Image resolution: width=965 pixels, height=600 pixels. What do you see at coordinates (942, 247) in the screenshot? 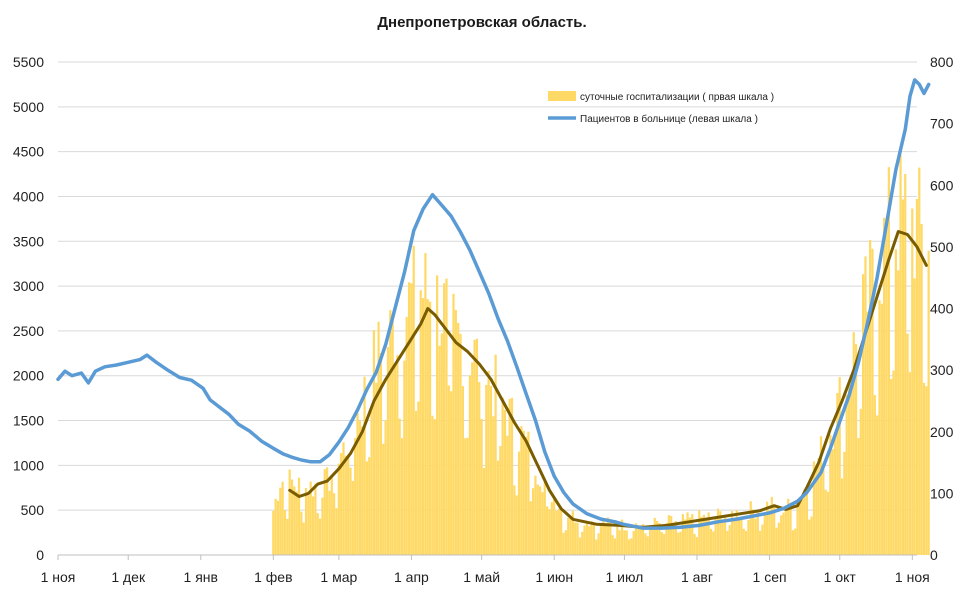
I see `right-tick-label: 500` at bounding box center [942, 247].